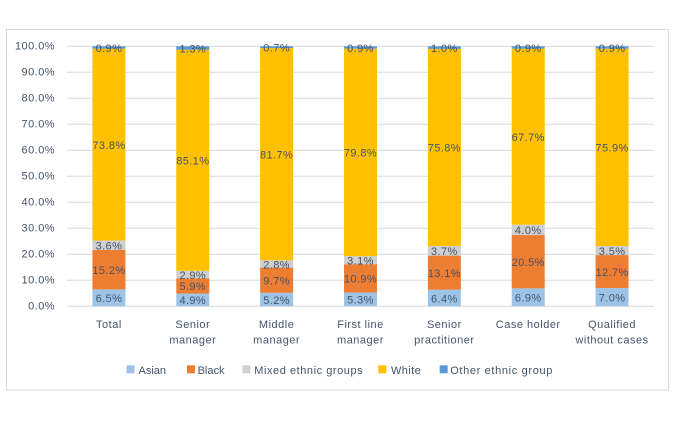 The width and height of the screenshot is (681, 427). Describe the element at coordinates (38, 125) in the screenshot. I see `svg-text: 70.0%` at that location.